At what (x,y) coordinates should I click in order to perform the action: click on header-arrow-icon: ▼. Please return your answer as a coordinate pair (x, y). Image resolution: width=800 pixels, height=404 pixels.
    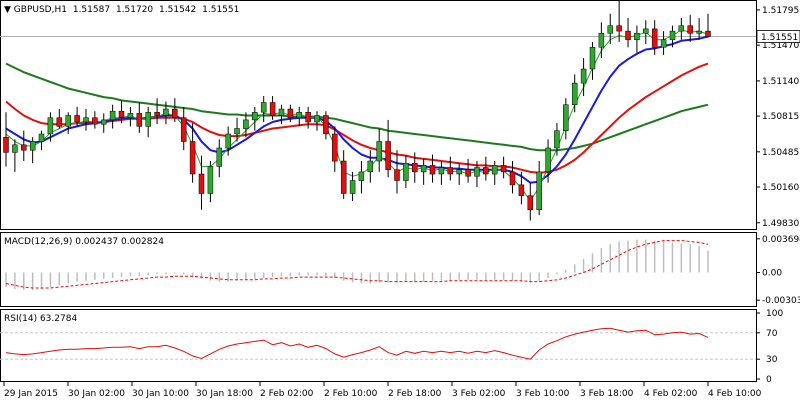
    Looking at the image, I should click on (7, 10).